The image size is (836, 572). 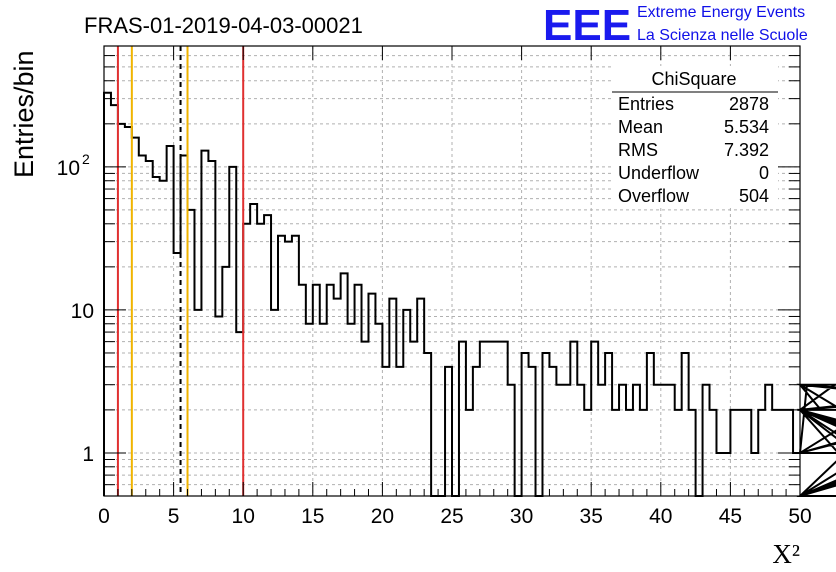 What do you see at coordinates (243, 516) in the screenshot?
I see `x-tick-label: 10` at bounding box center [243, 516].